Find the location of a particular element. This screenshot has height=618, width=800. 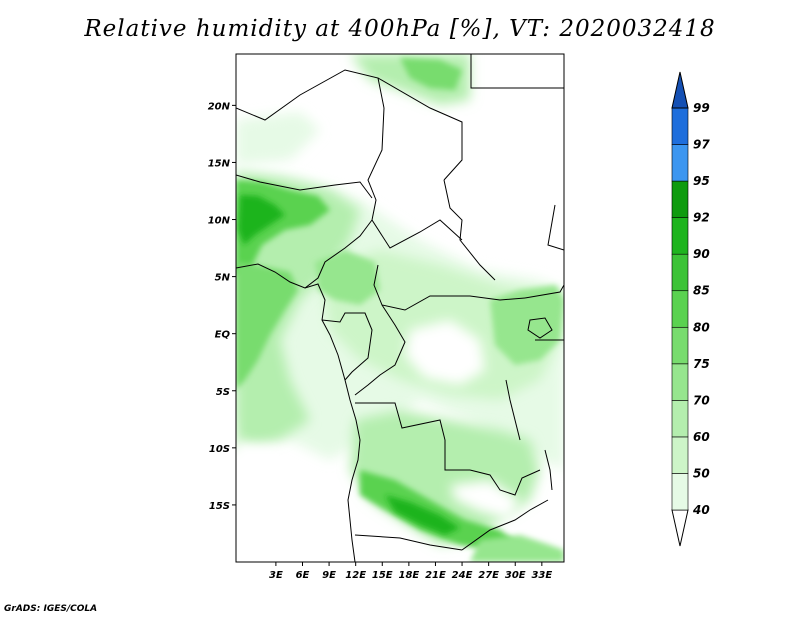

lon-axis: 3E 6E 9E 12E 15E 18E 21E 24E 27E 30E 33E is located at coordinates (410, 571).